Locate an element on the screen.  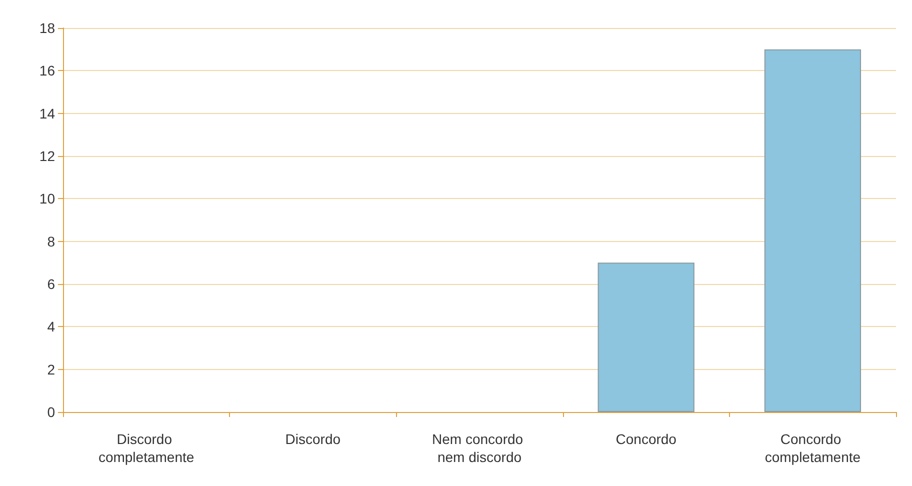
y-tick-label: 16 is located at coordinates (47, 70).